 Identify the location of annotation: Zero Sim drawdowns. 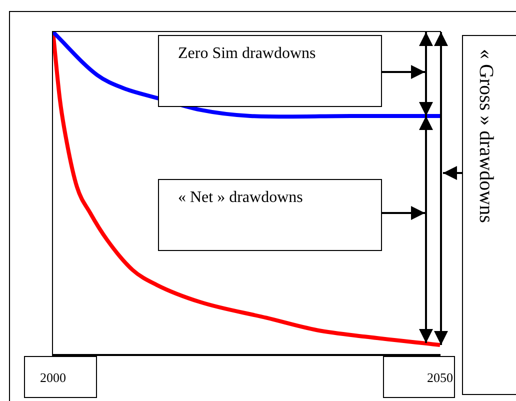
(247, 54).